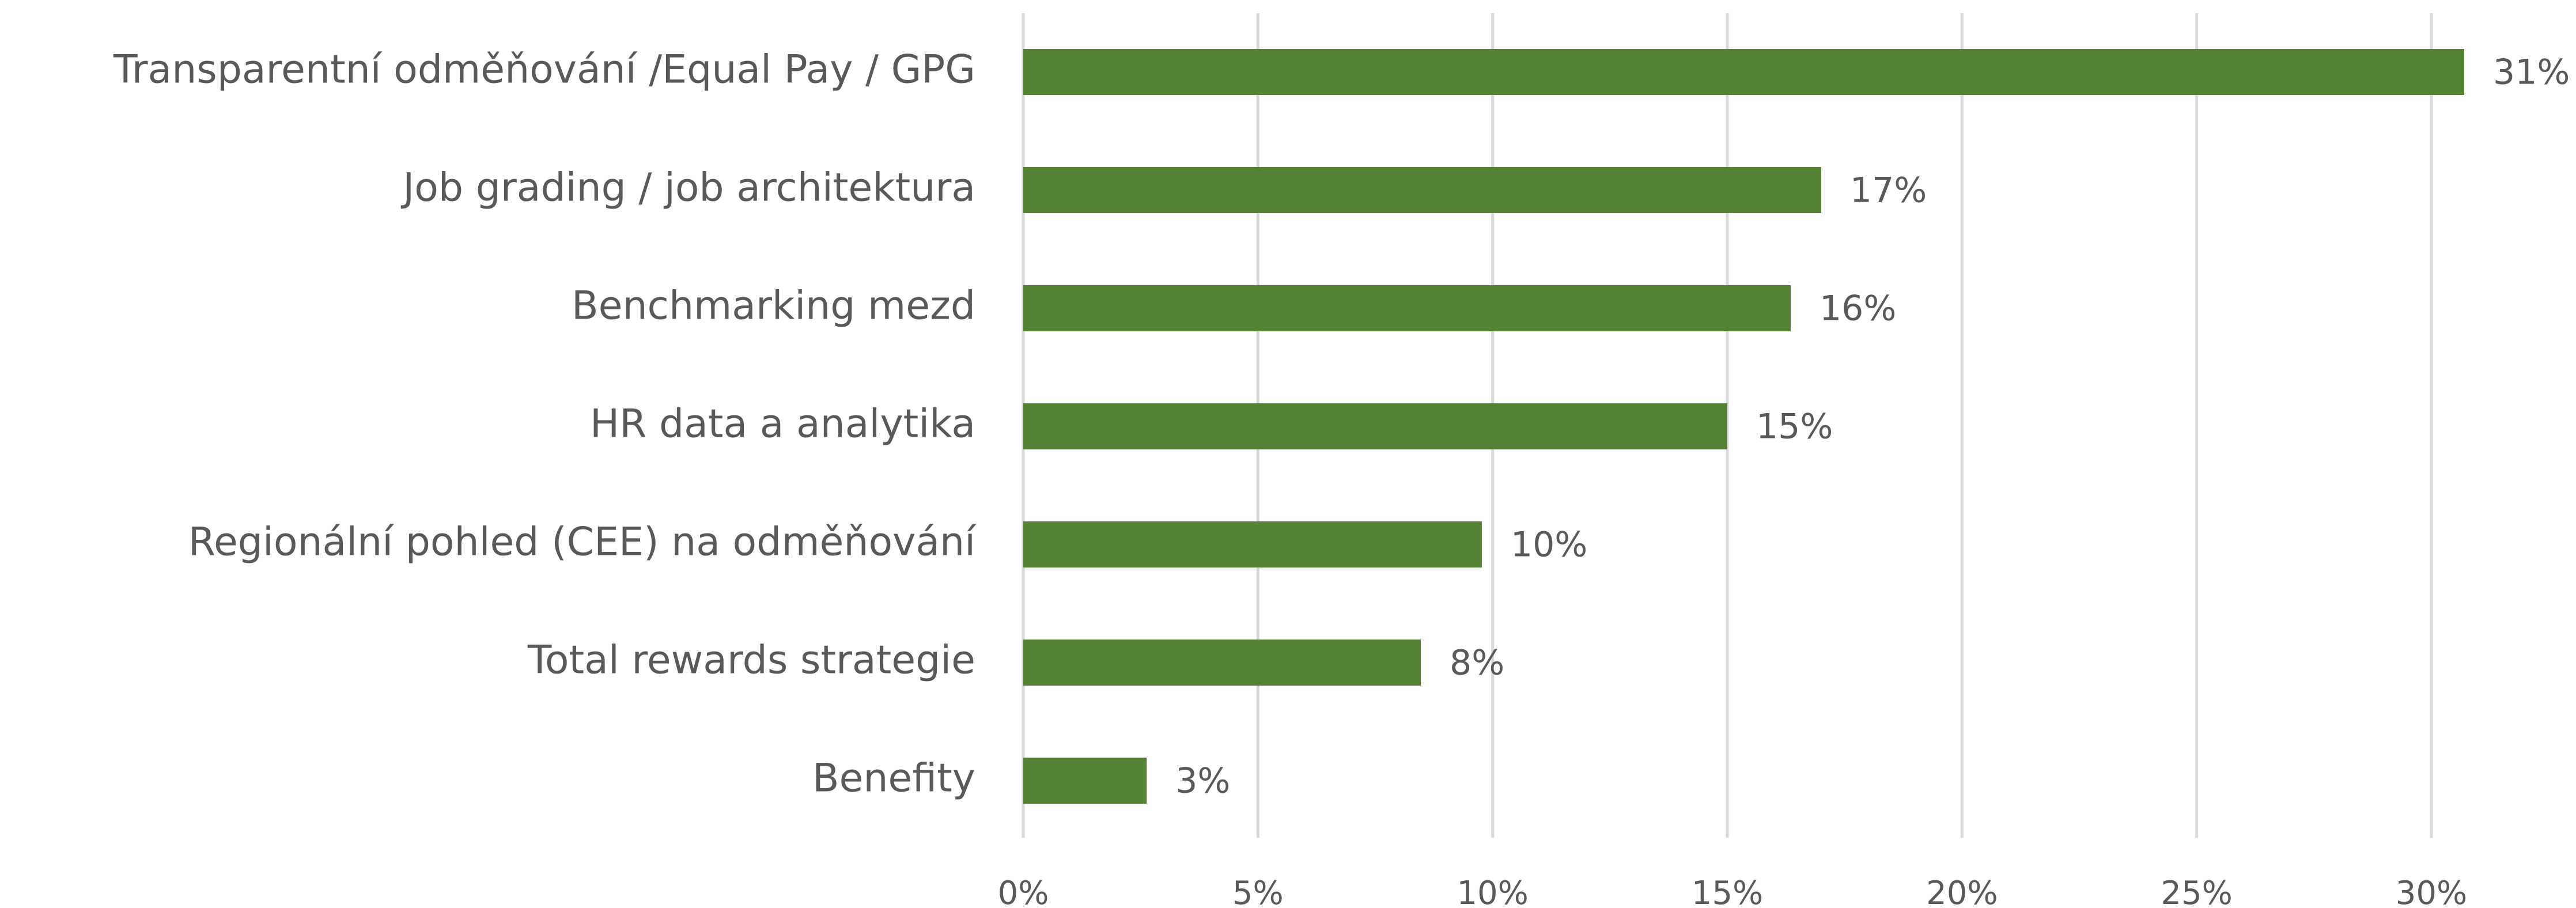 This screenshot has width=2576, height=908. Describe the element at coordinates (1258, 891) in the screenshot. I see `x-tick-label: 5%` at that location.